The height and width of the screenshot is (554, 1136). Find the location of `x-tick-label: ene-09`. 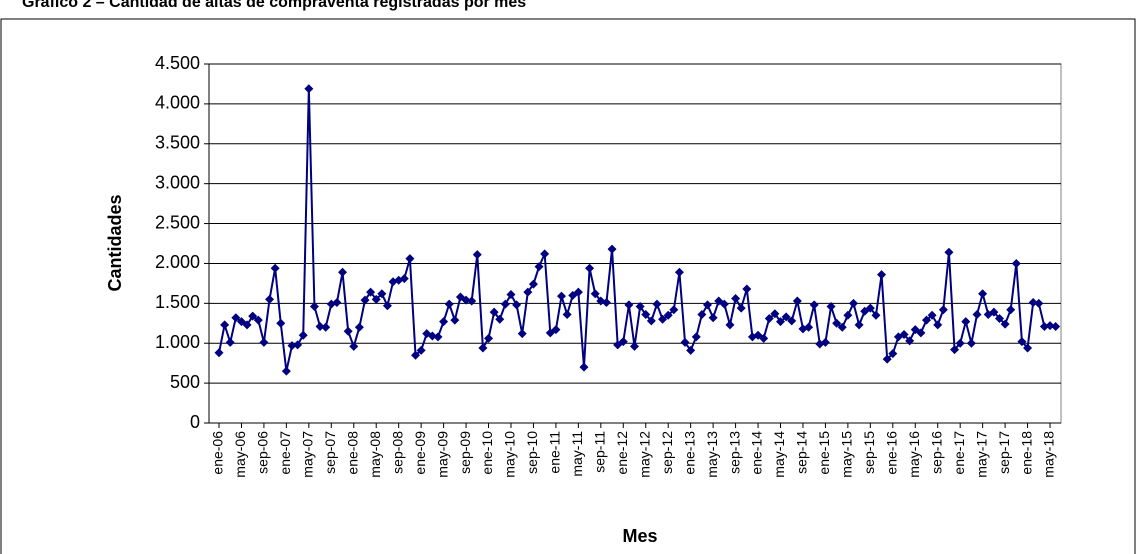

x-tick-label: ene-09 is located at coordinates (420, 453).